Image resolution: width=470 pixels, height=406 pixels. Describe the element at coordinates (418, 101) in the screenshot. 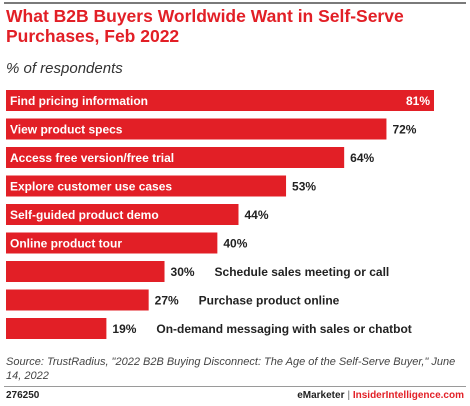

I see `value-label-0: 81%` at that location.